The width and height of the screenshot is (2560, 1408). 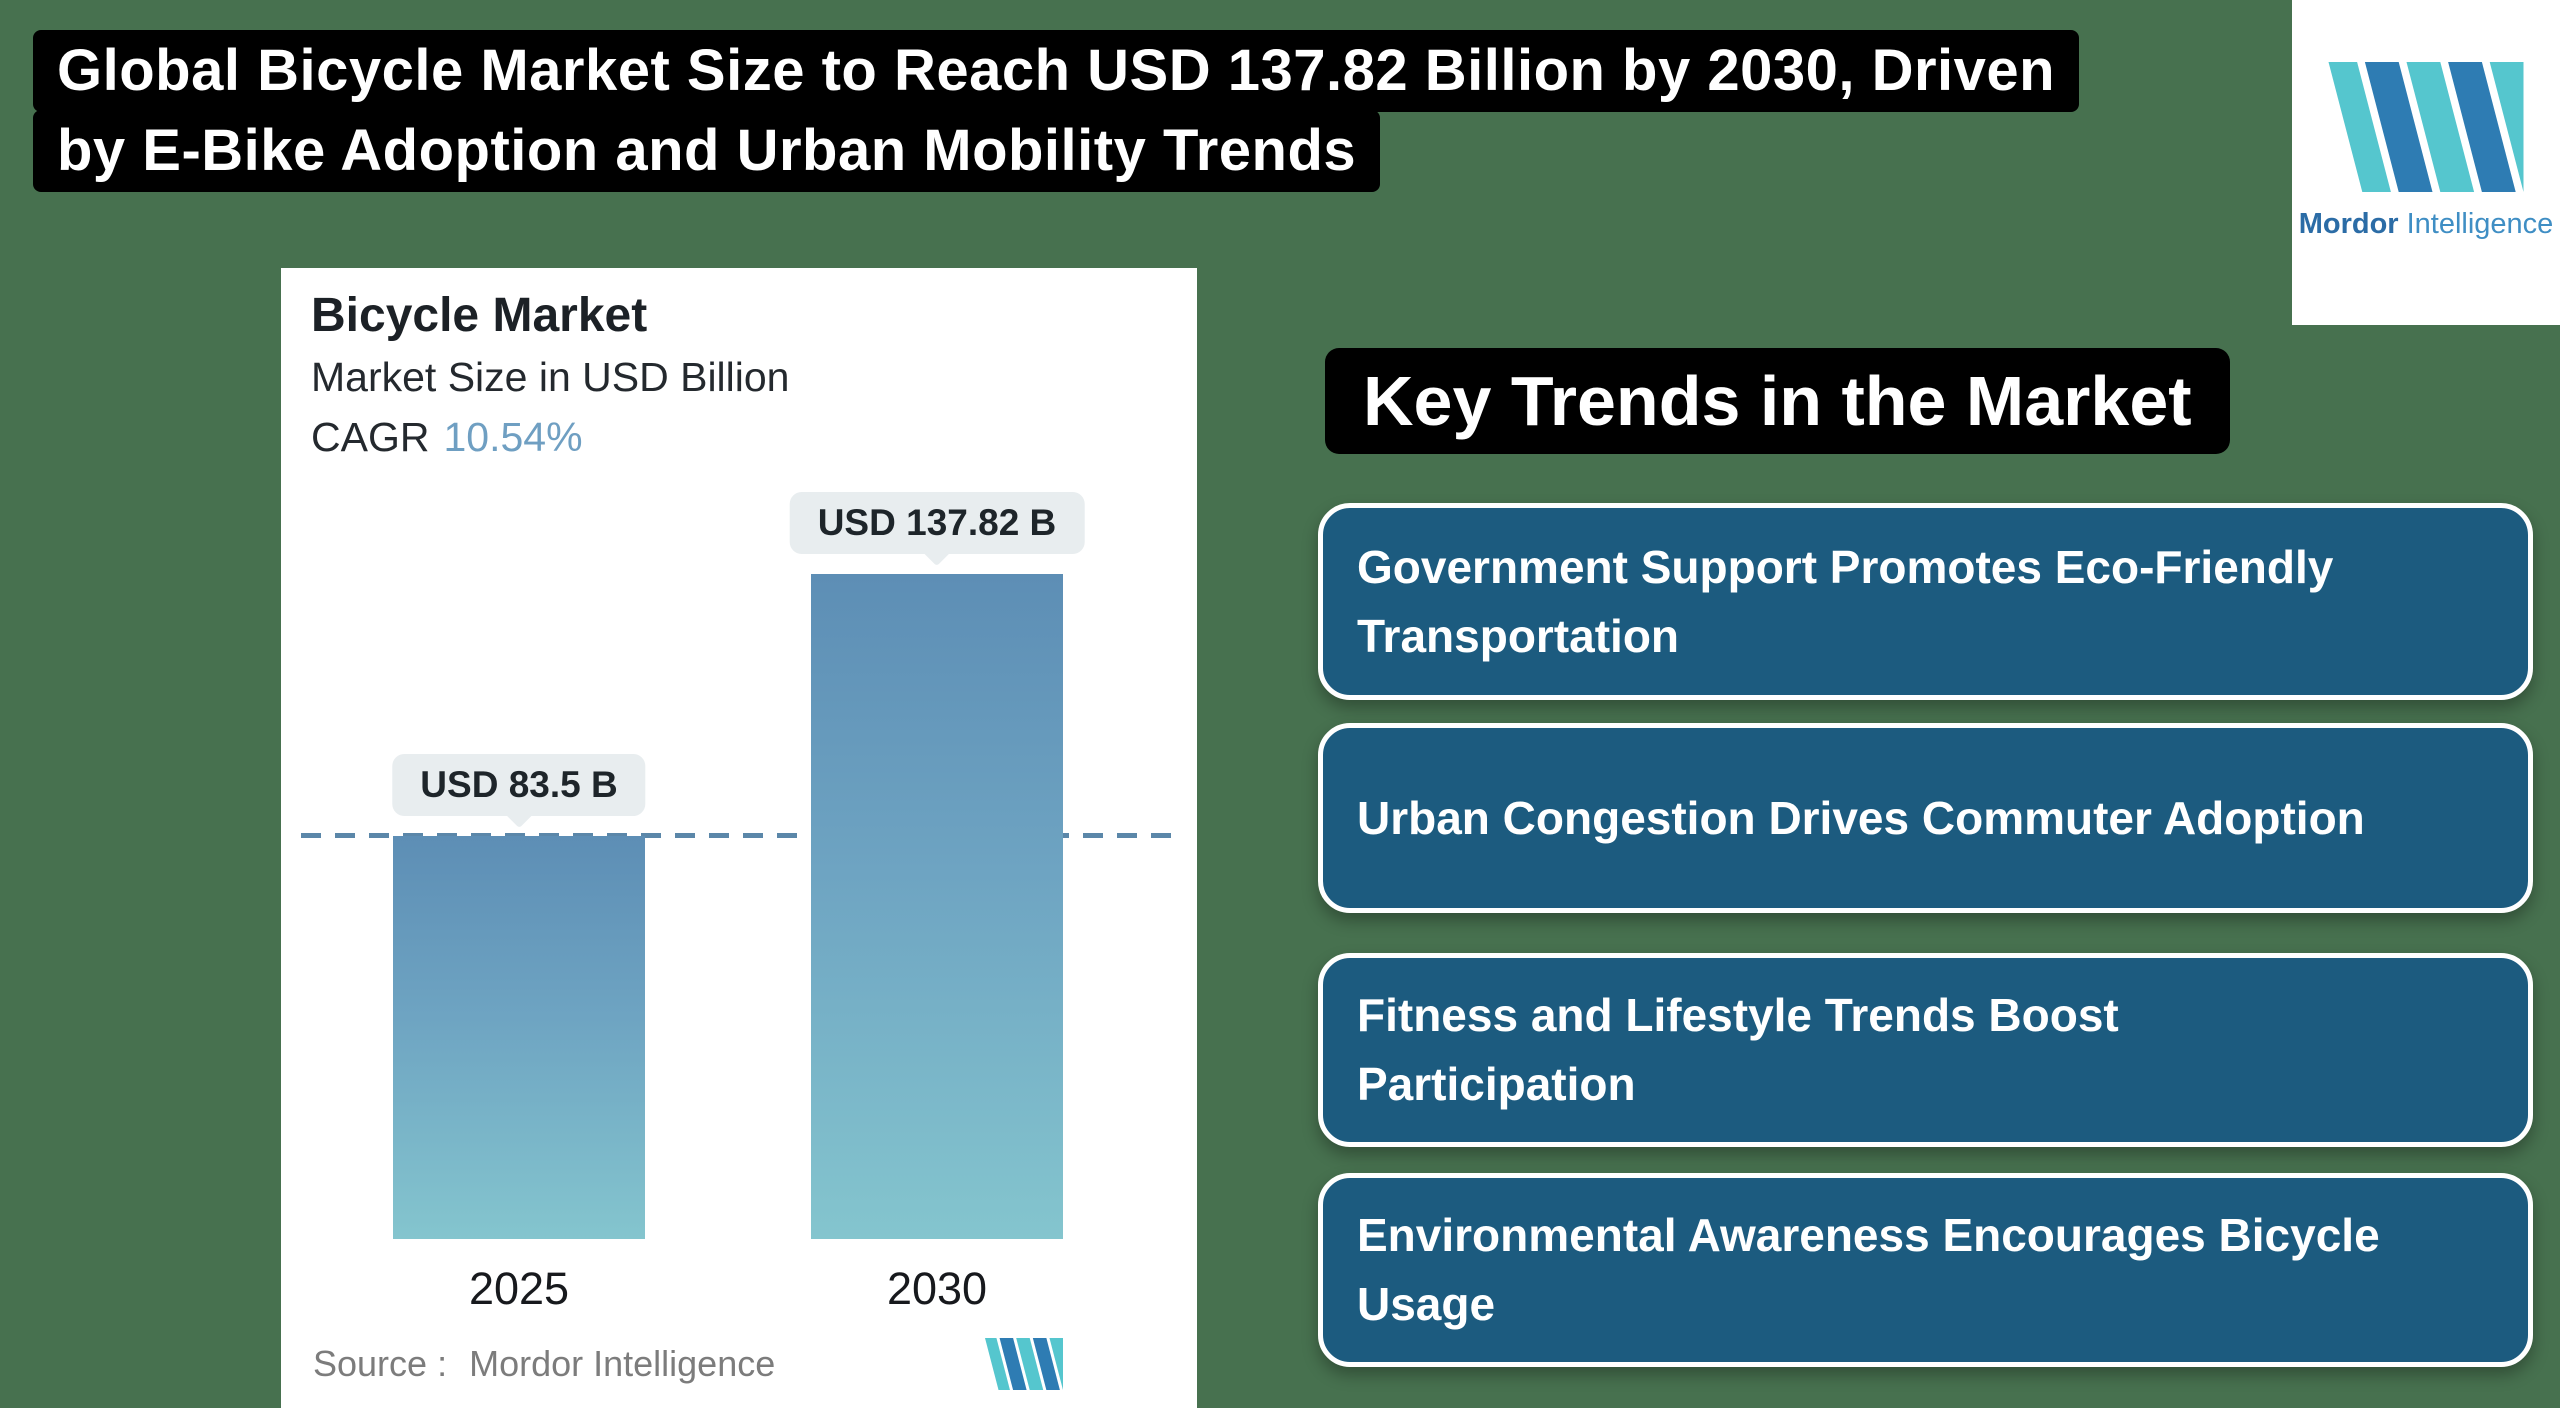 I want to click on mordor-intelligence-logo-icon, so click(x=2426, y=127).